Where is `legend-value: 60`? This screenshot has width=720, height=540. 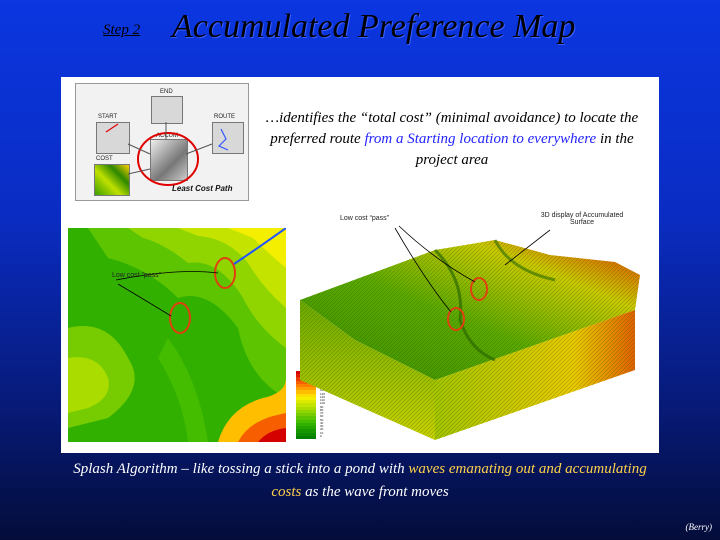 legend-value: 60 is located at coordinates (322, 416).